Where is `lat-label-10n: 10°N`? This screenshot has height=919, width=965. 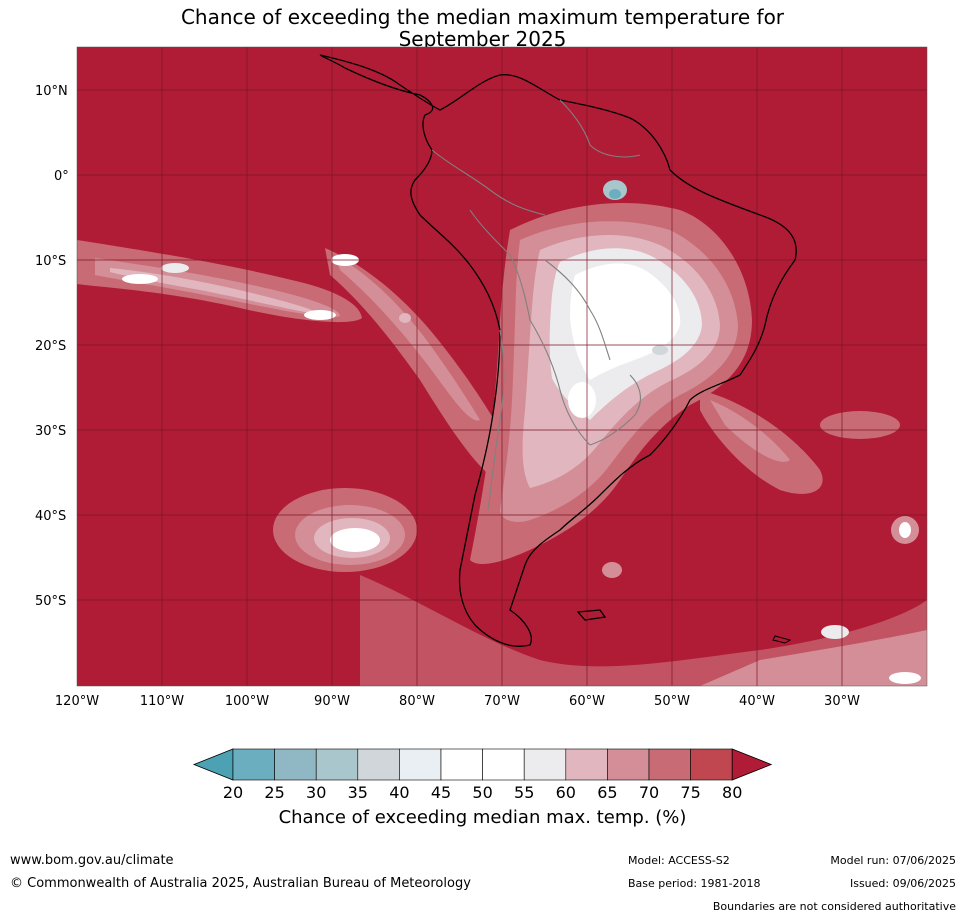
lat-label-10n: 10°N is located at coordinates (51, 91).